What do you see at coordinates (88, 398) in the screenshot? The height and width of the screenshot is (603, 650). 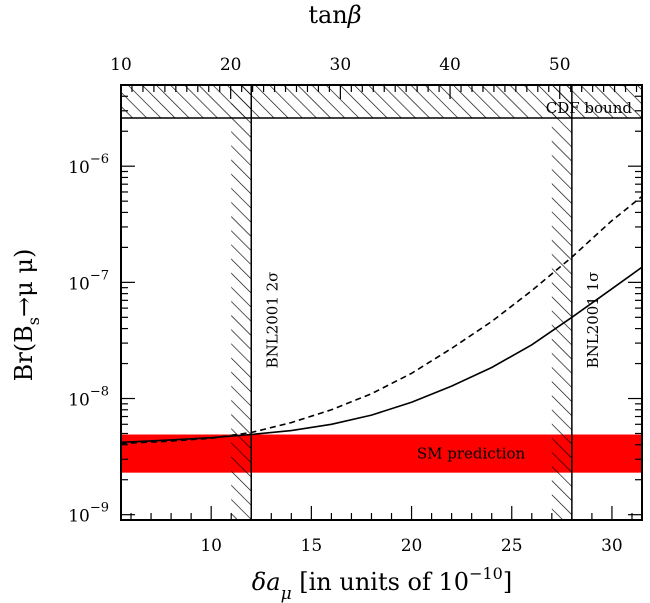 I see `y-tick-label: 10⁻⁸` at bounding box center [88, 398].